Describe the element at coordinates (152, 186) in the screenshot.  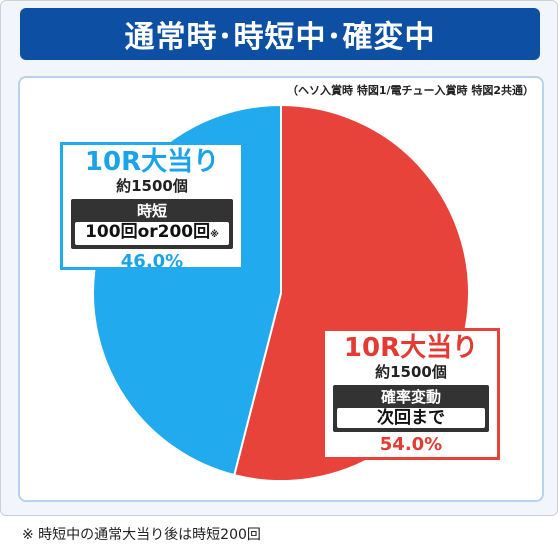
I see `blue-slice-payout: 約1500個` at that location.